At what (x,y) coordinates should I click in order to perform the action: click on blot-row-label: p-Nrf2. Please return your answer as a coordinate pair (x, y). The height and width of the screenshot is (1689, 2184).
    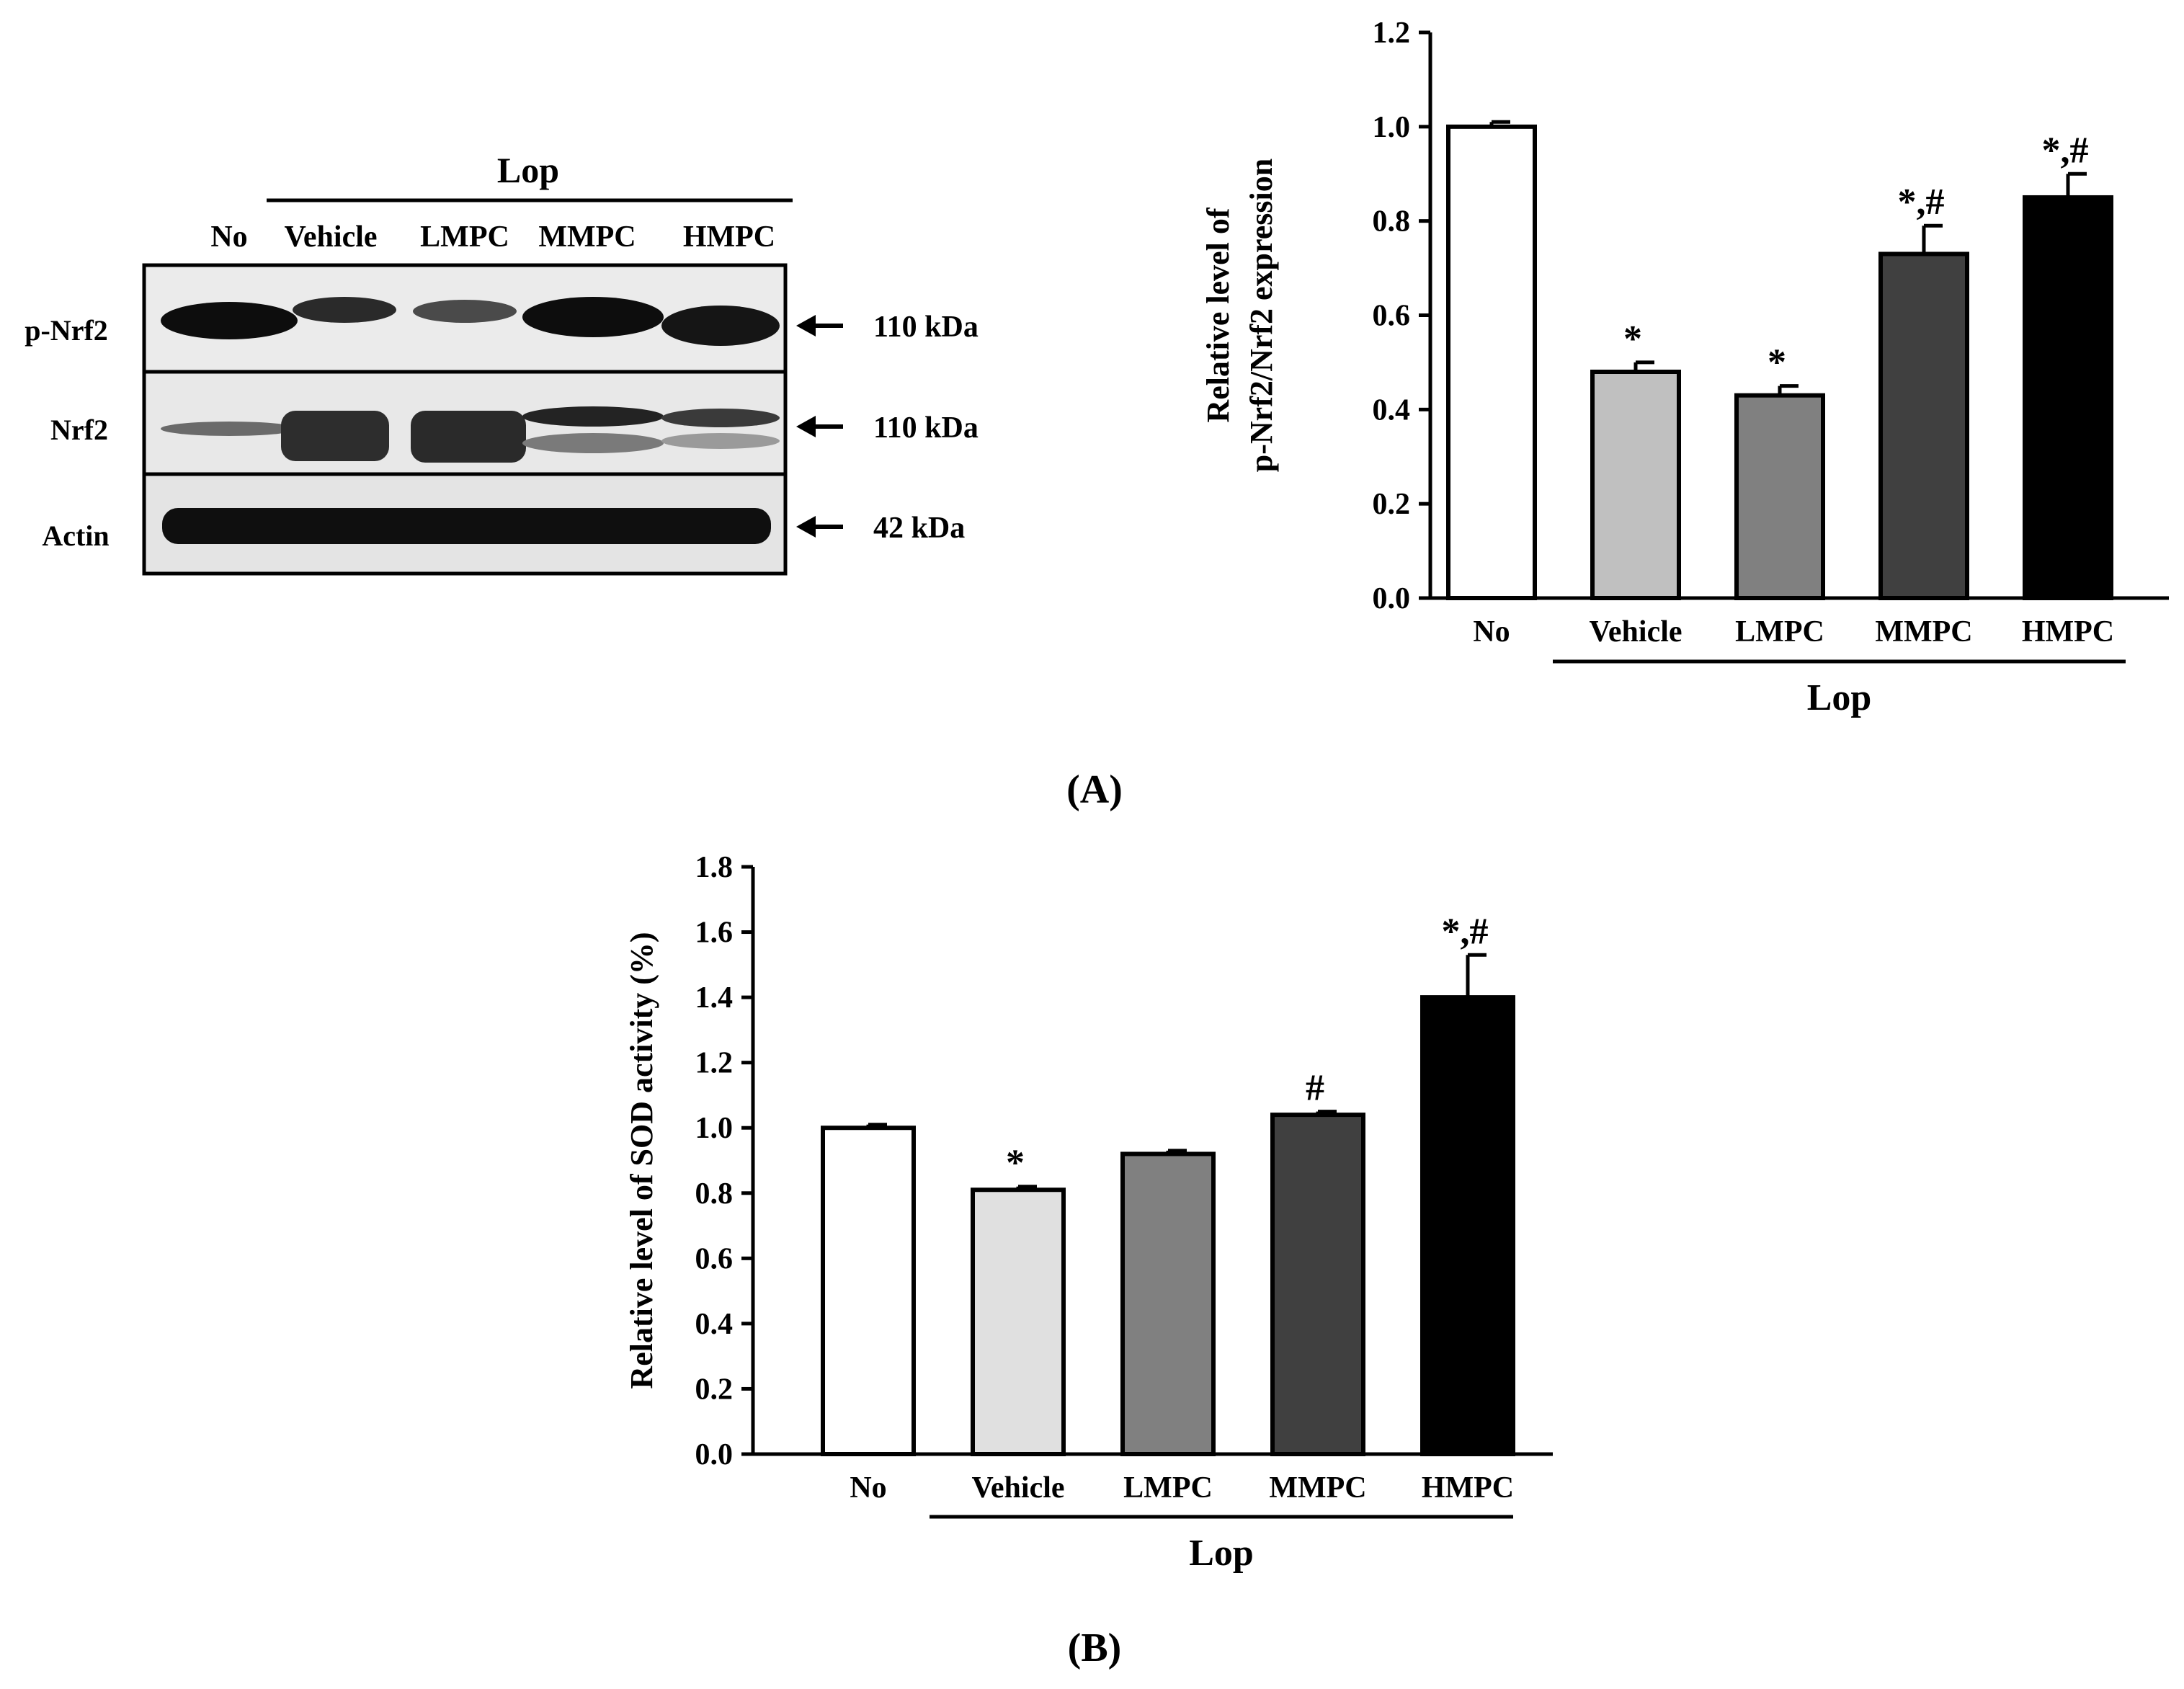
    Looking at the image, I should click on (66, 330).